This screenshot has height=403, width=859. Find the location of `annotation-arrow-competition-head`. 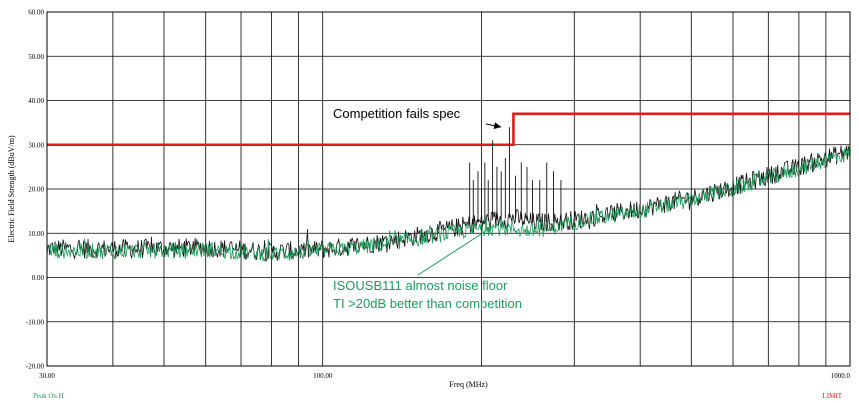

annotation-arrow-competition-head is located at coordinates (497, 126).